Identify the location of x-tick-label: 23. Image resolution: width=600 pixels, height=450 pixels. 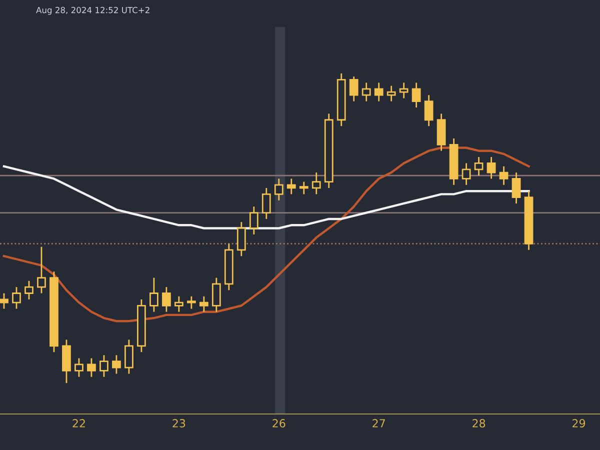
(179, 423).